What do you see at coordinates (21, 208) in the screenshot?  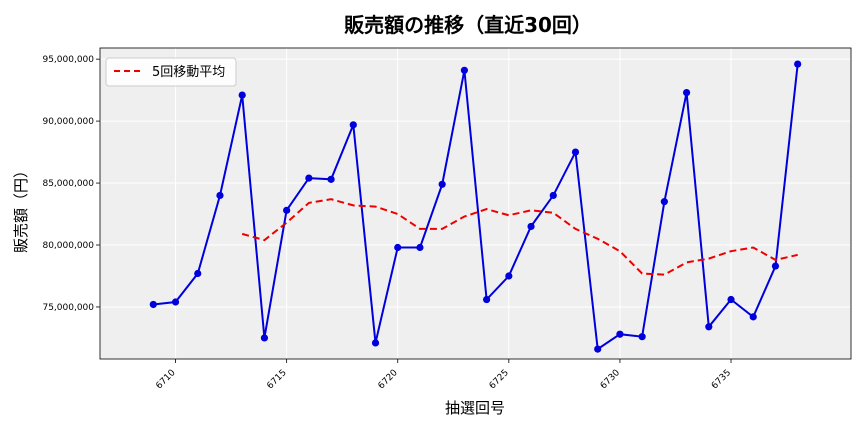 I see `y-axis-label: 販売額（円）` at bounding box center [21, 208].